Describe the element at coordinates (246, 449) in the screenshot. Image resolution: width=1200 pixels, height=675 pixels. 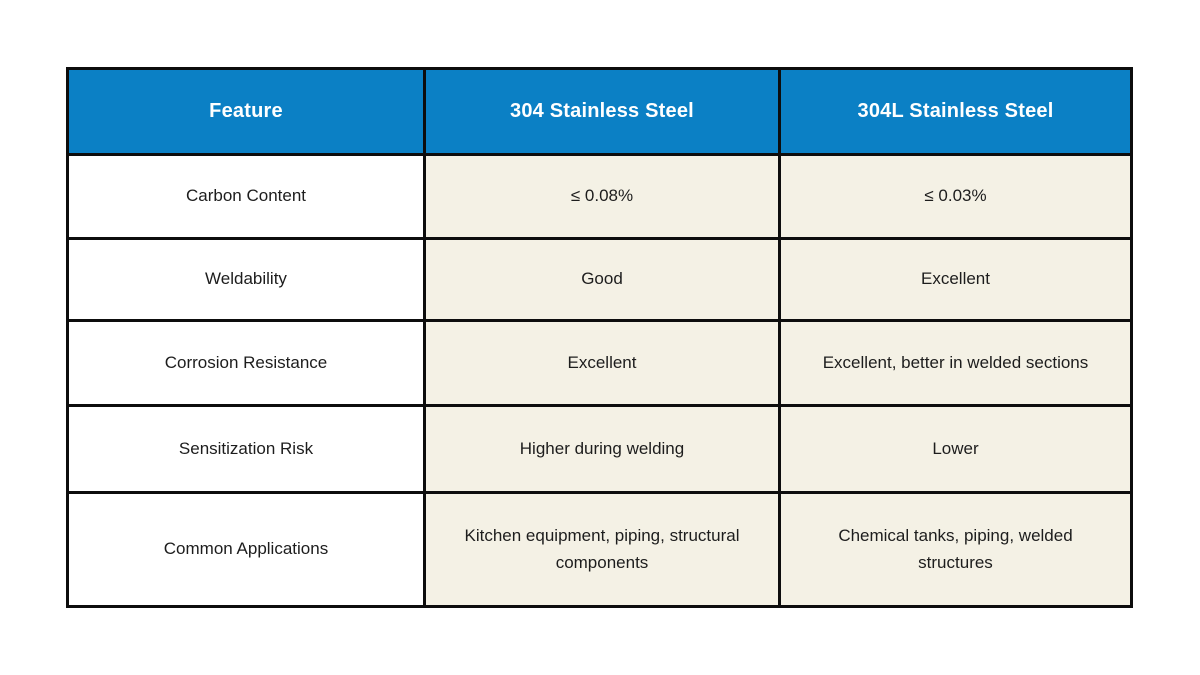
I see `feature-cell: Sensitization Risk` at that location.